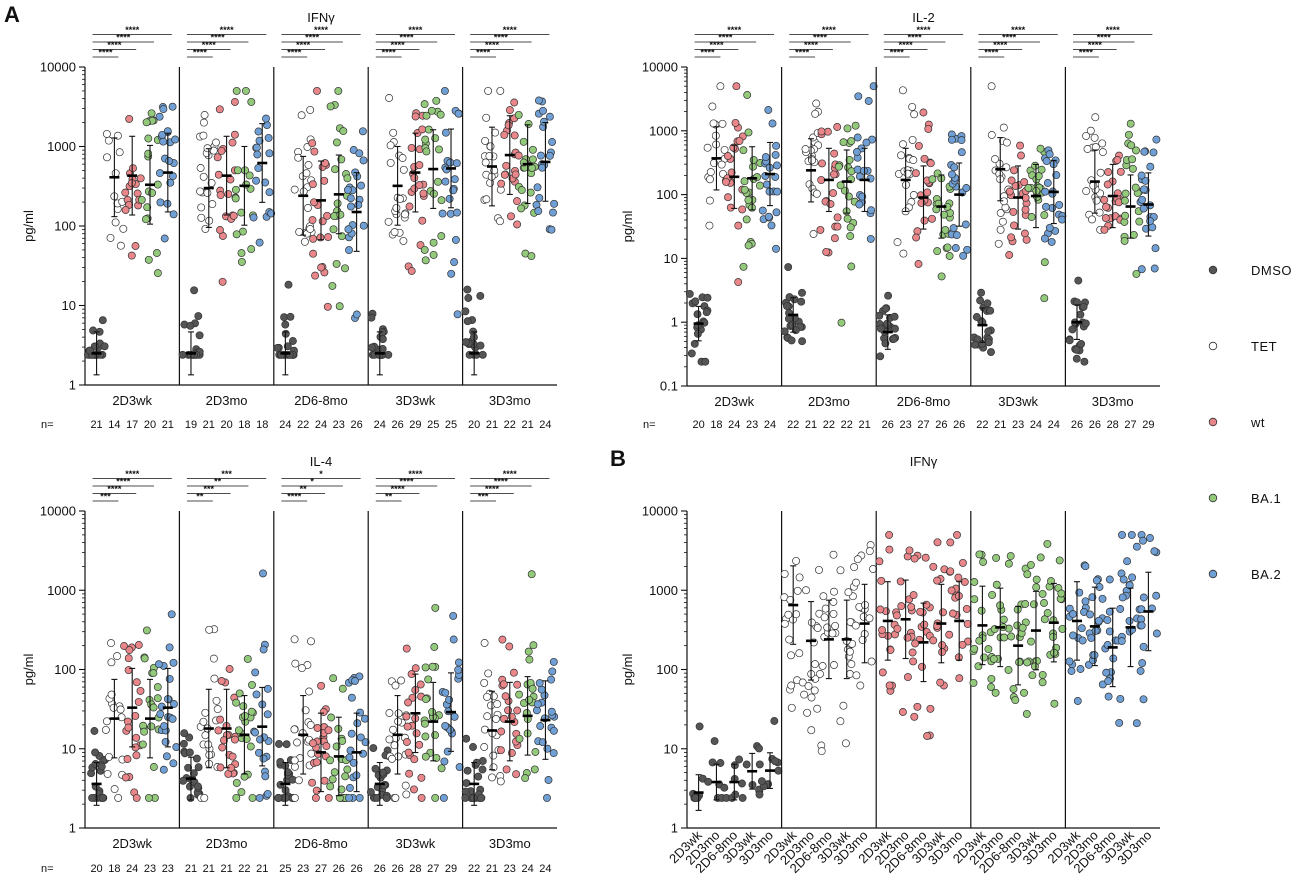 Image resolution: width=1301 pixels, height=895 pixels. I want to click on ifng-a-2D3wk-BA.2-point-5, so click(160, 202).